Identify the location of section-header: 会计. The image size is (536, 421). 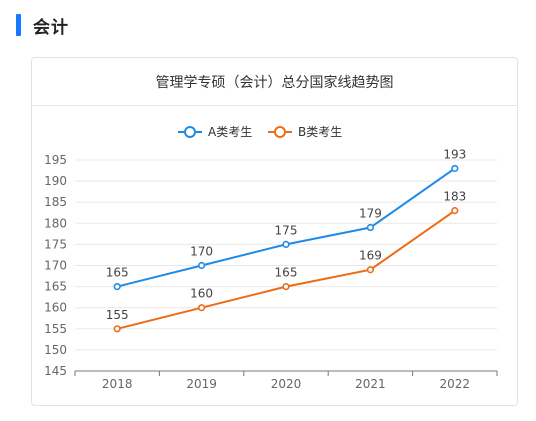
(42, 26).